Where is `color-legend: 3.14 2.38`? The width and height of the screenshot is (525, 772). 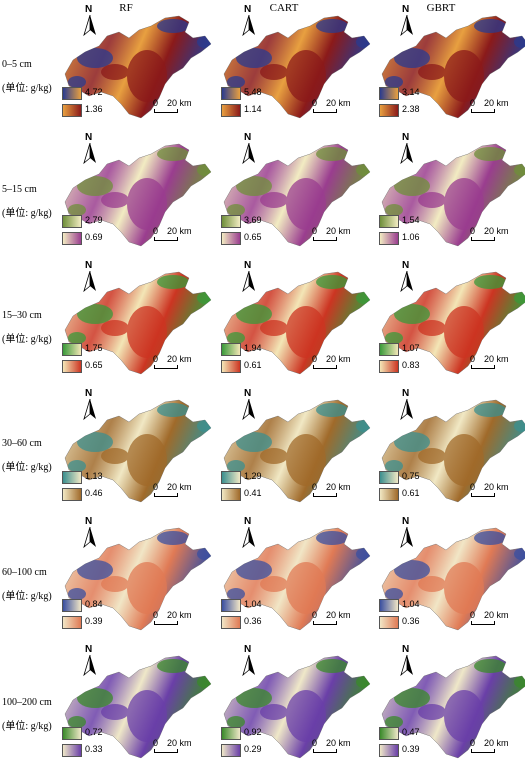
color-legend: 3.14 2.38 is located at coordinates (409, 107).